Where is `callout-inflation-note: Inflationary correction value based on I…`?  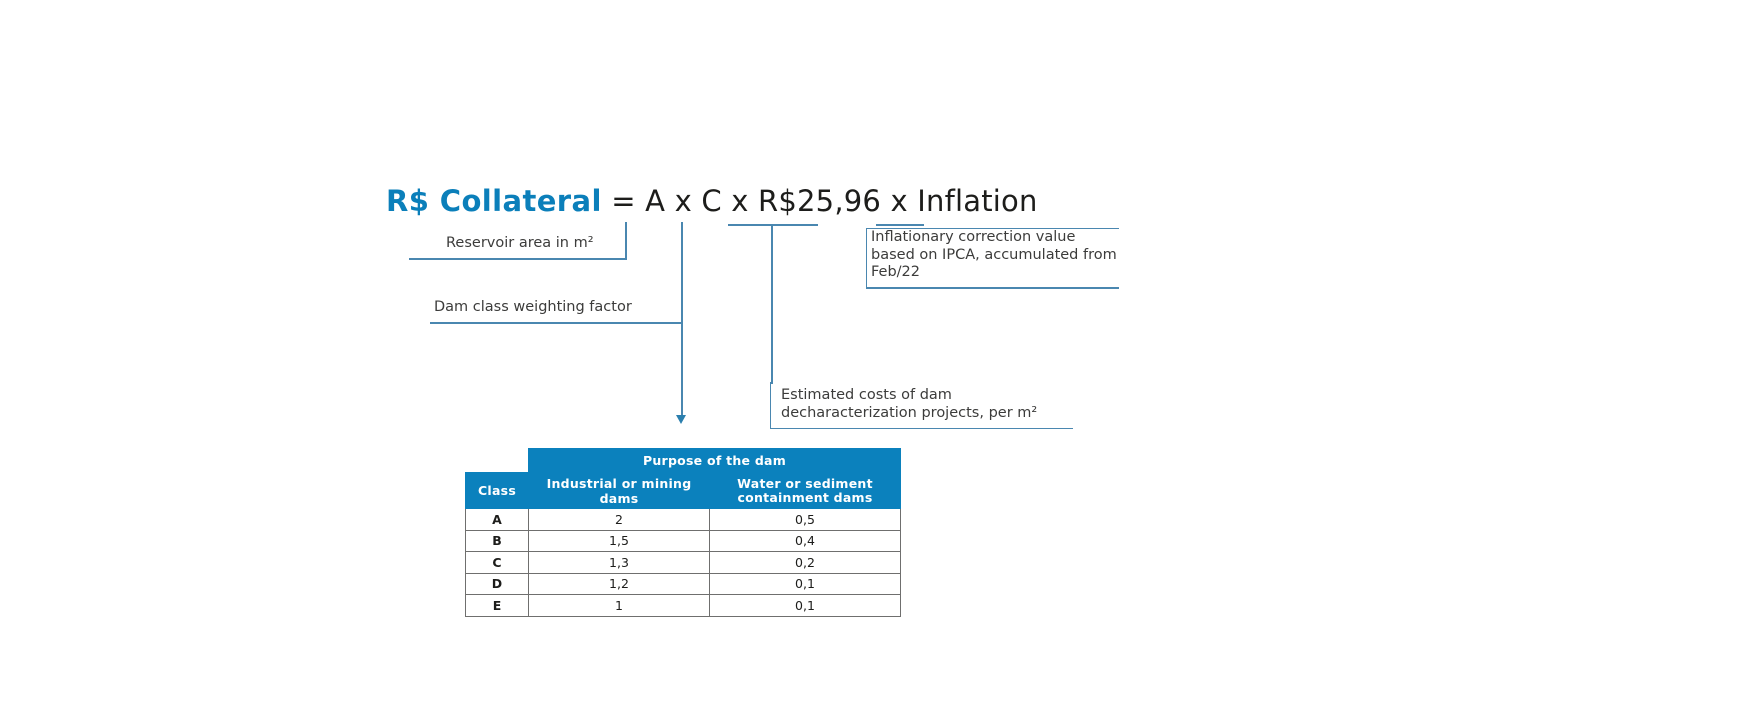
callout-inflation-note: Inflationary correction value based on I… is located at coordinates (994, 254).